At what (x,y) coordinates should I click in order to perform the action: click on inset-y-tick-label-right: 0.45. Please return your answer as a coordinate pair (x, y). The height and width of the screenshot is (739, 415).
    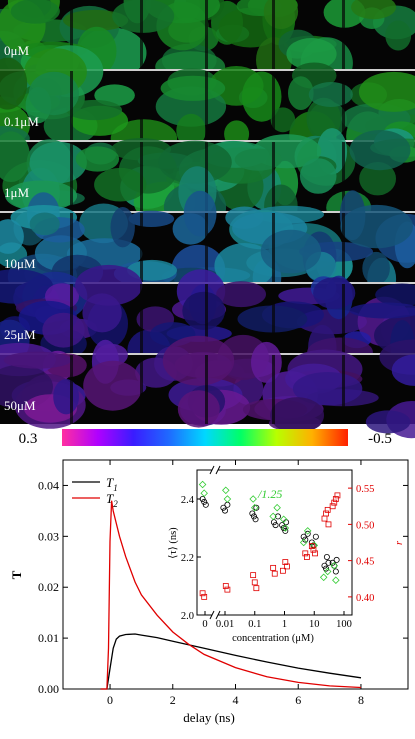
    Looking at the image, I should click on (365, 562).